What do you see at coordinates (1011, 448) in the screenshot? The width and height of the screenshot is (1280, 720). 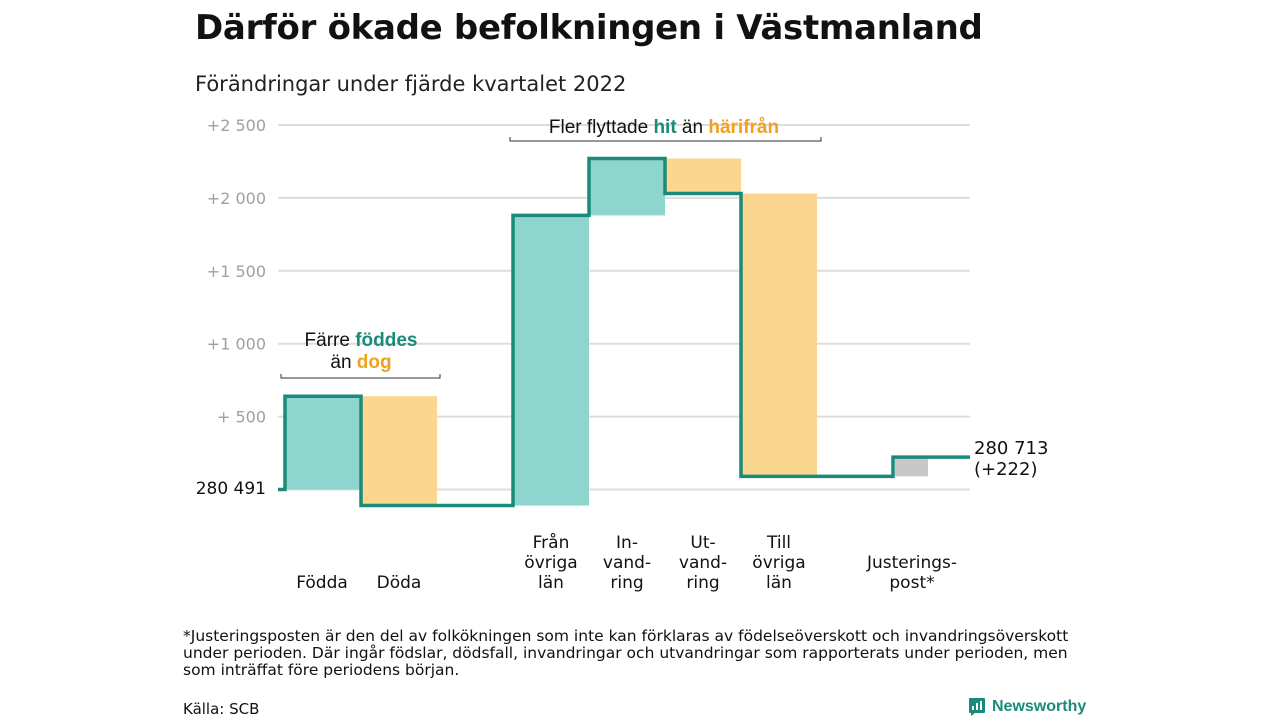 I see `end-value-label: 280 713` at bounding box center [1011, 448].